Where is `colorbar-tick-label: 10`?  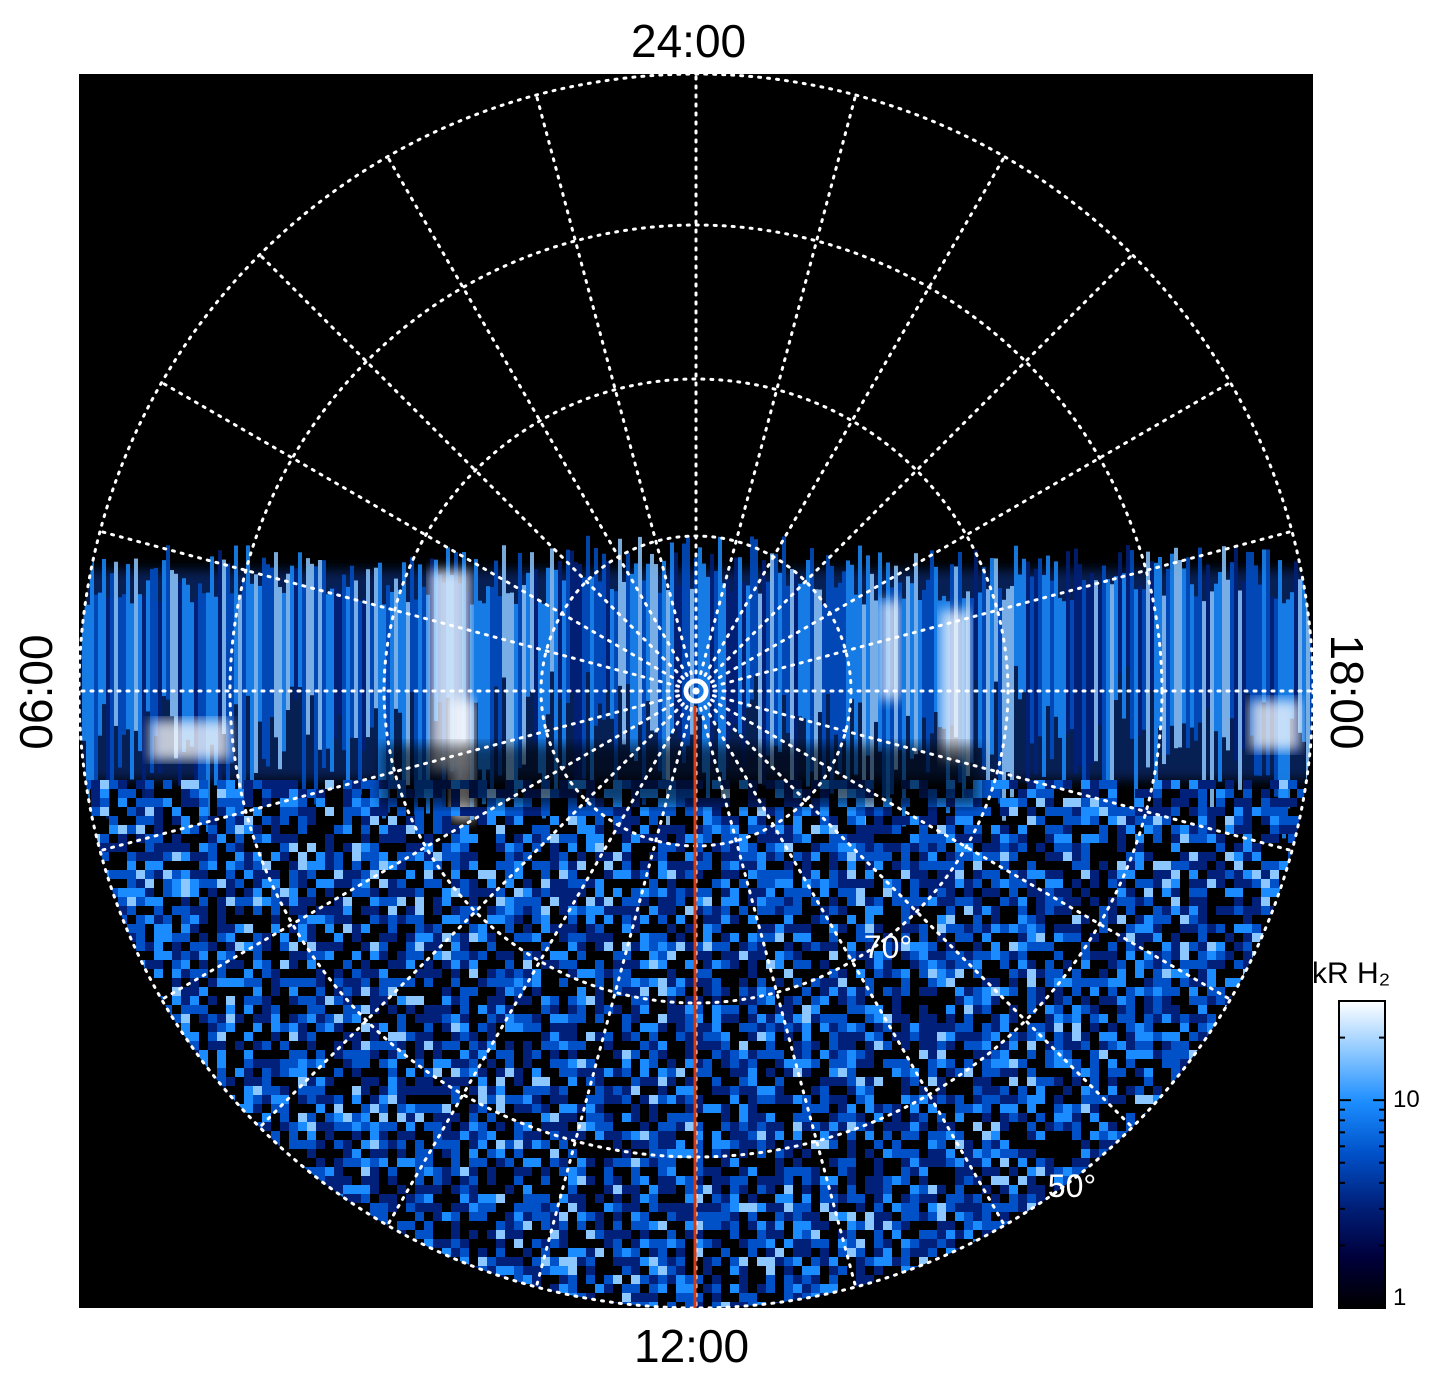
colorbar-tick-label: 10 is located at coordinates (1406, 1099).